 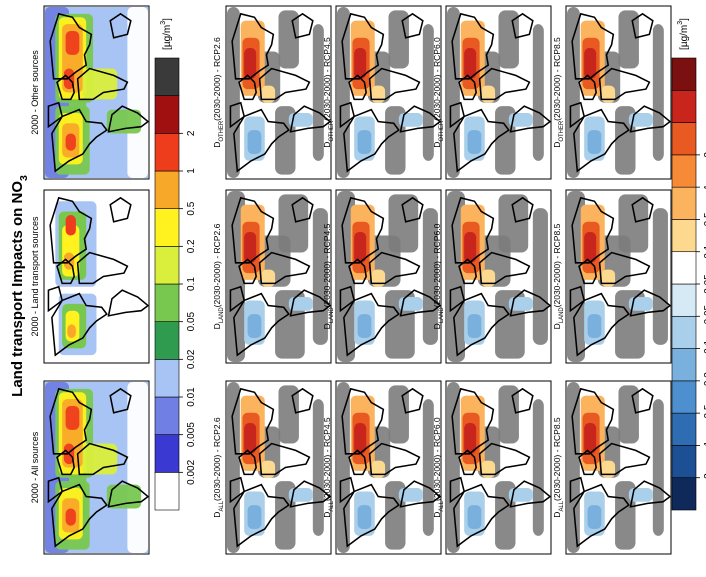 I want to click on colorbar-tick-text: 0.01, so click(x=191, y=397).